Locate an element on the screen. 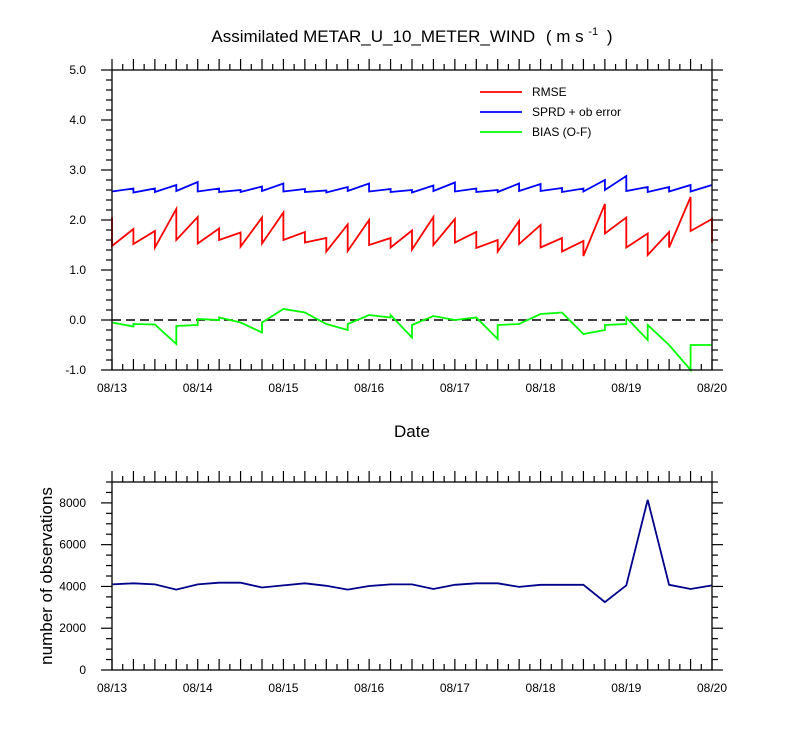 Image resolution: width=800 pixels, height=750 pixels. y-tick-label: 2.0 is located at coordinates (77, 220).